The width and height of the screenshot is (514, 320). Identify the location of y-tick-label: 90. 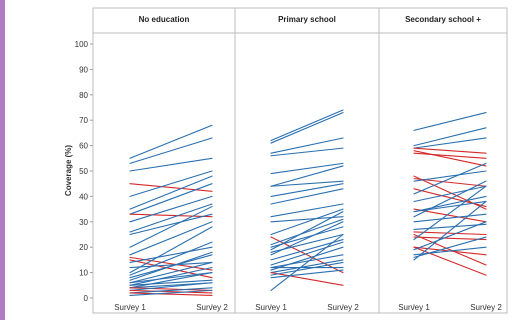
(83, 69).